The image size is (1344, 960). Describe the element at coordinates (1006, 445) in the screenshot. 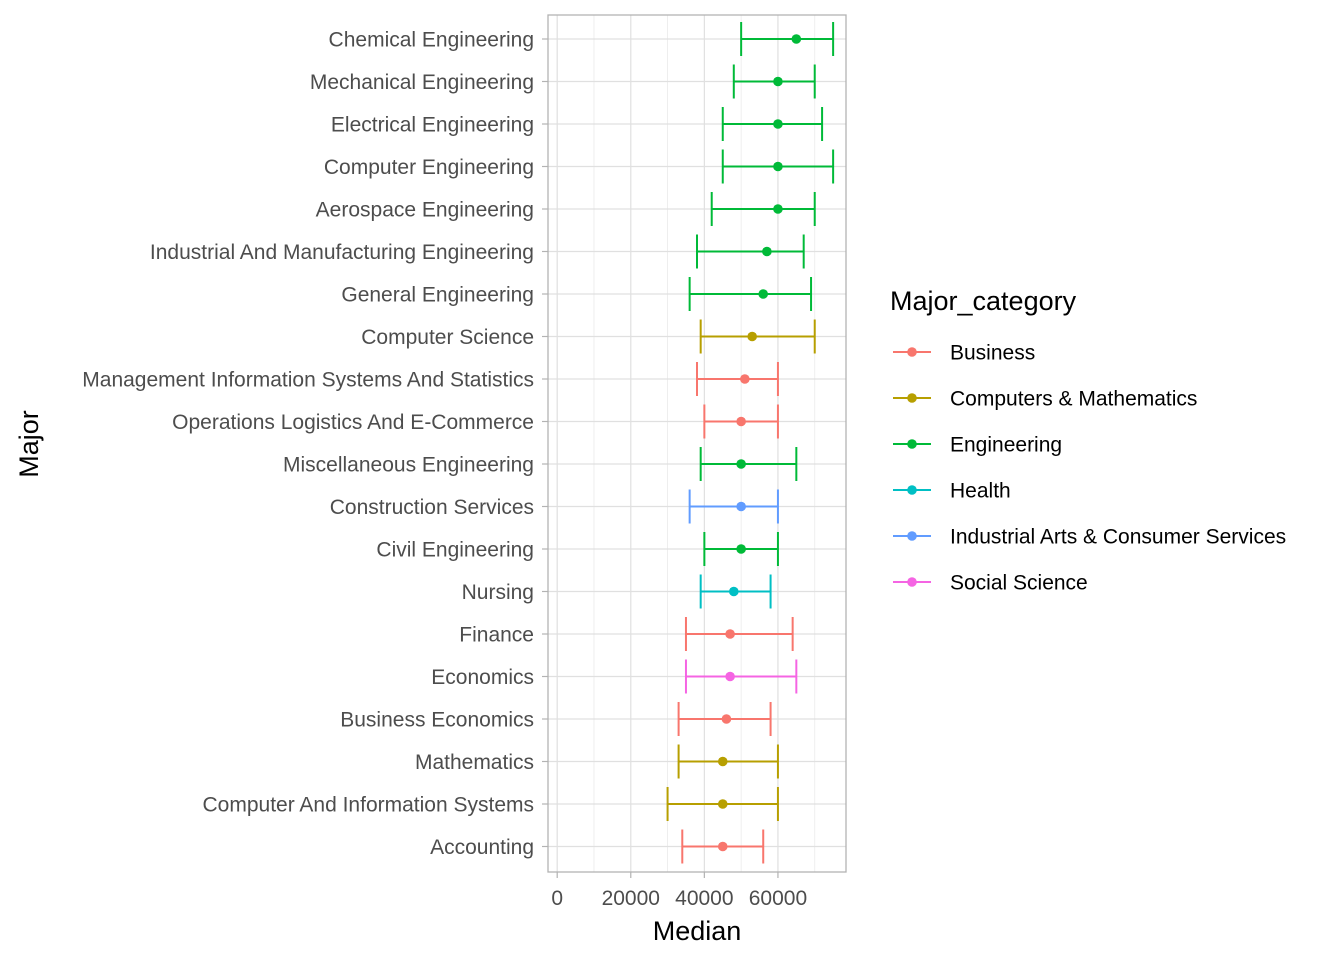

I see `legend-label: Engineering` at that location.